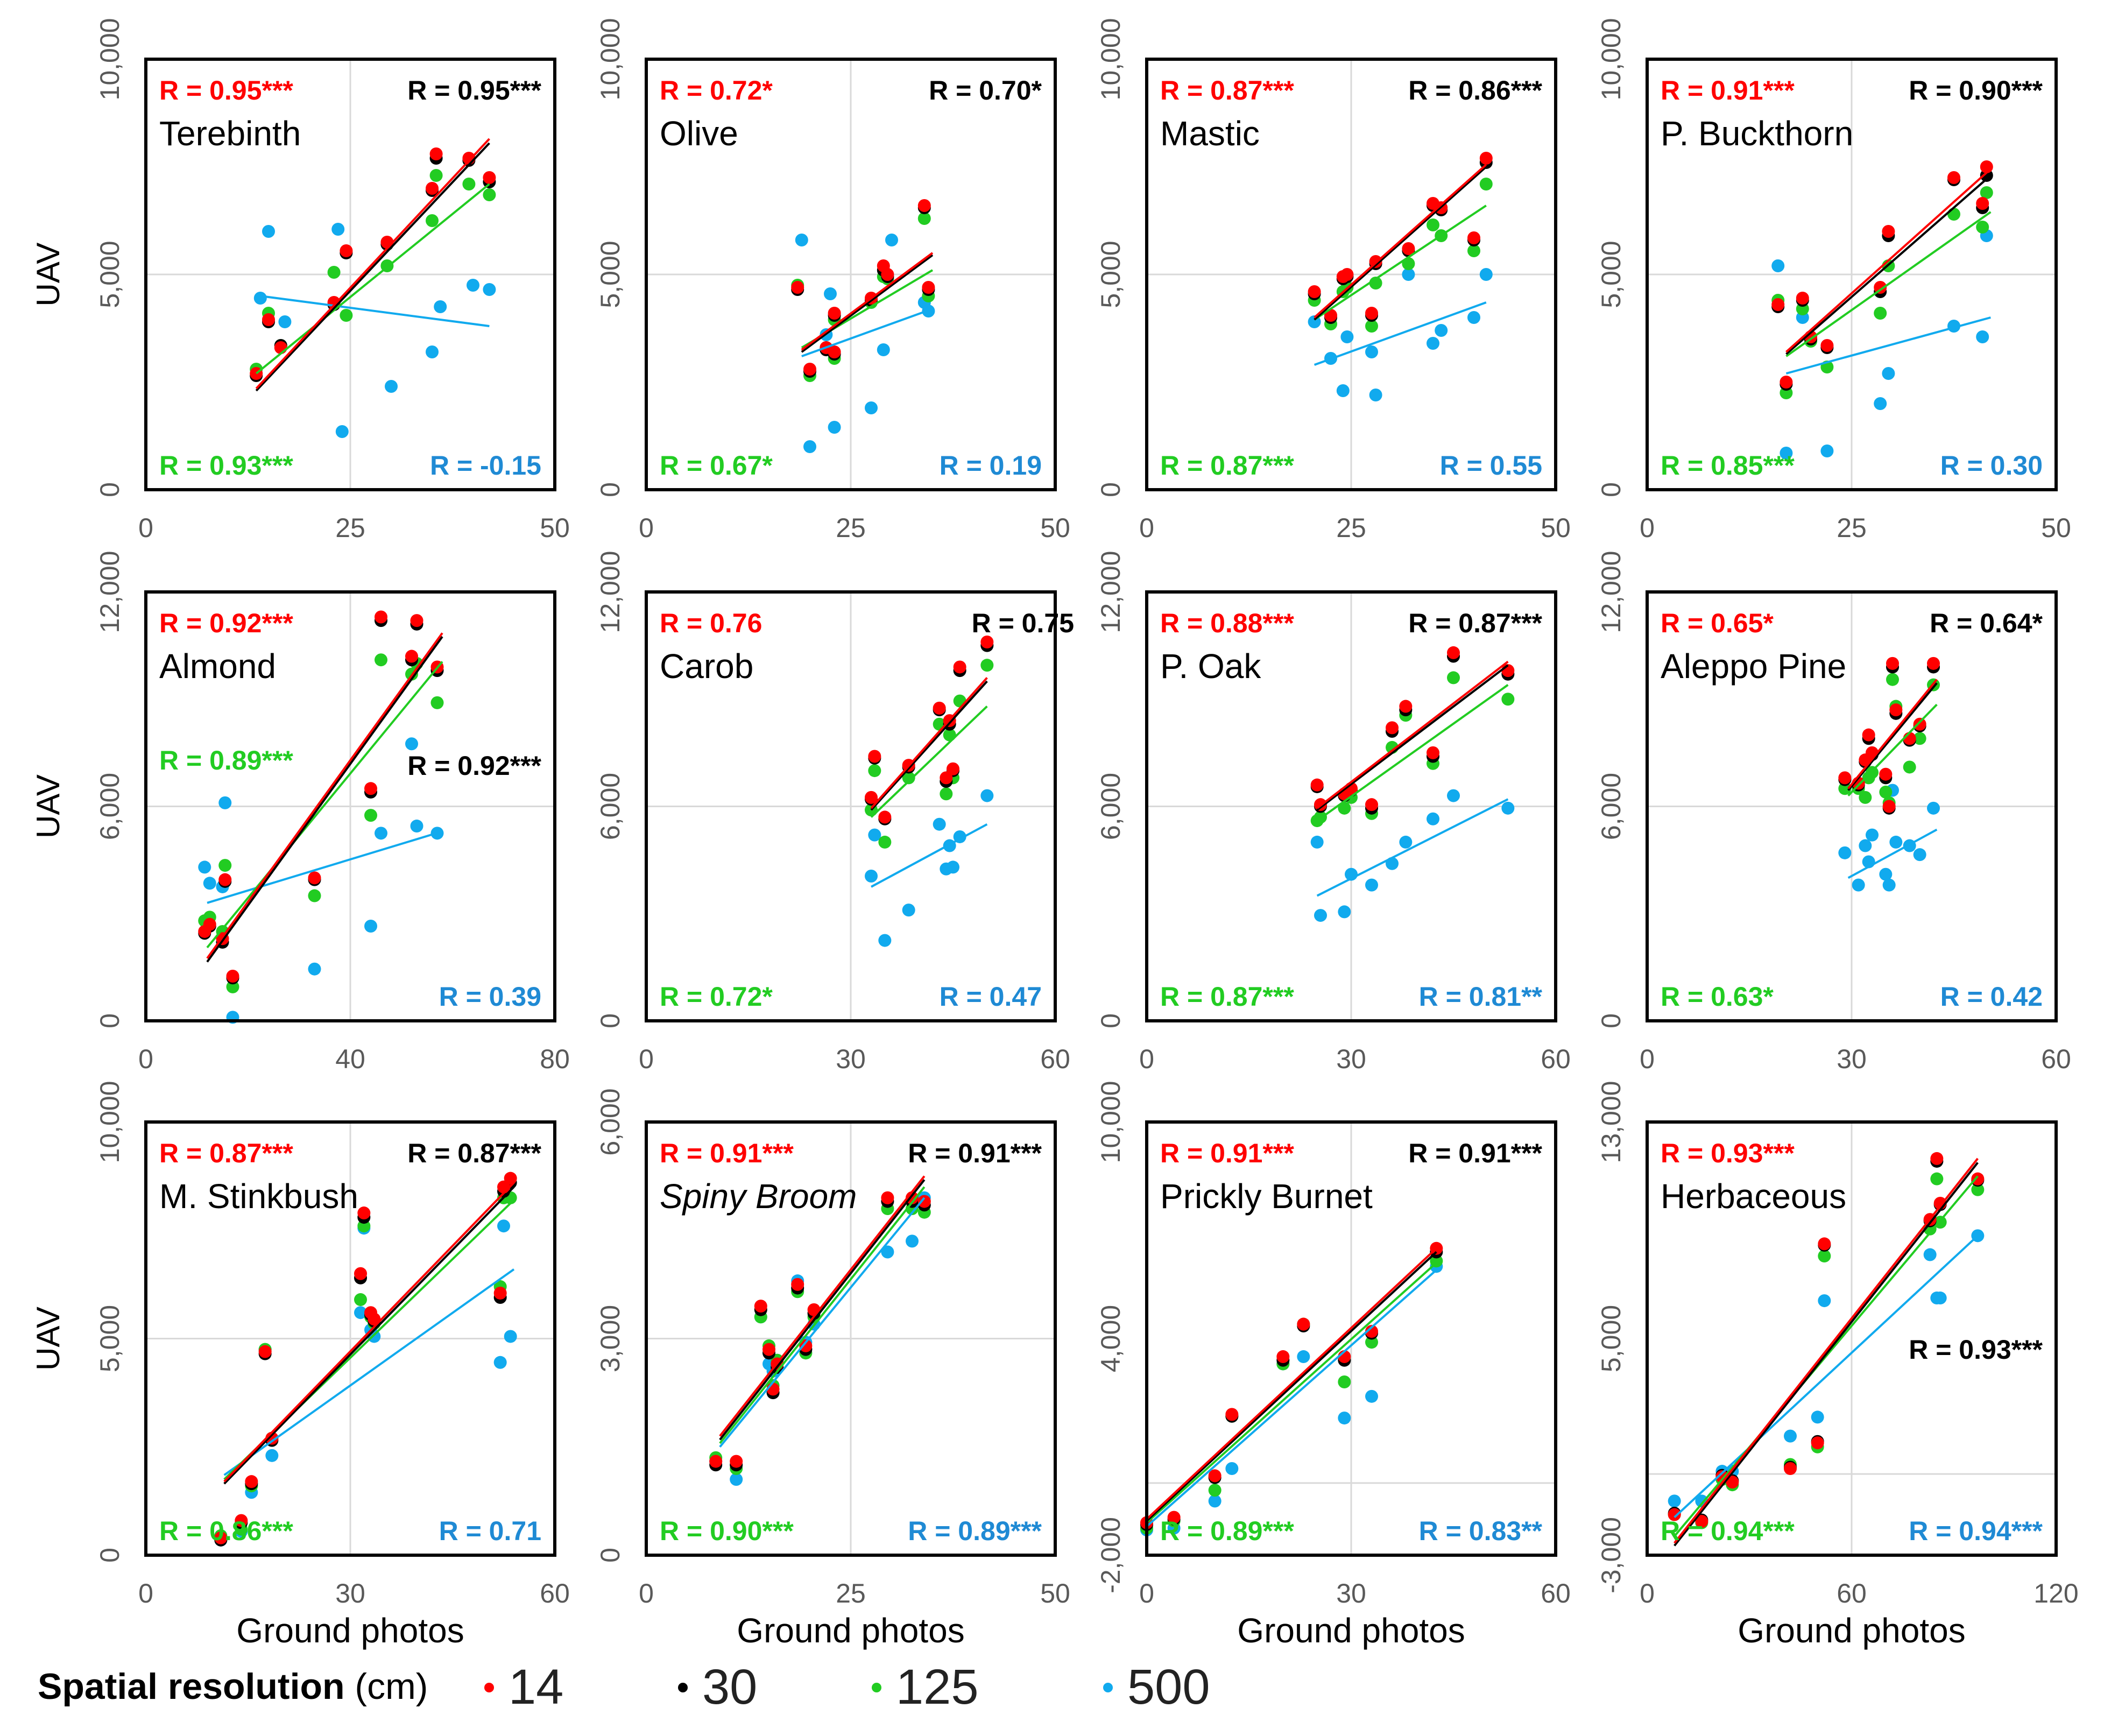  Describe the element at coordinates (536, 1687) in the screenshot. I see `legend-label-14: 14` at that location.